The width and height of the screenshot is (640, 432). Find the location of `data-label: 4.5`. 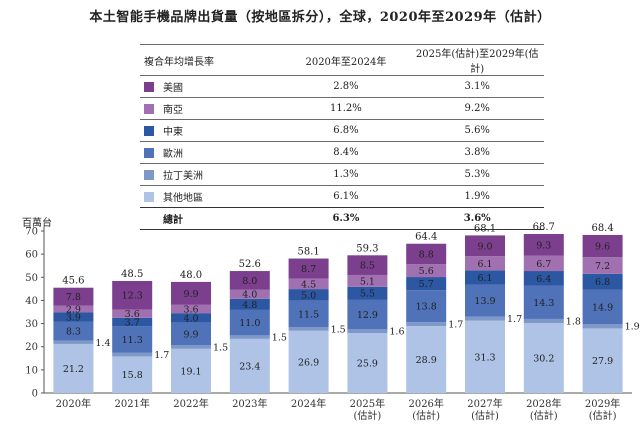

data-label: 4.5 is located at coordinates (308, 284).